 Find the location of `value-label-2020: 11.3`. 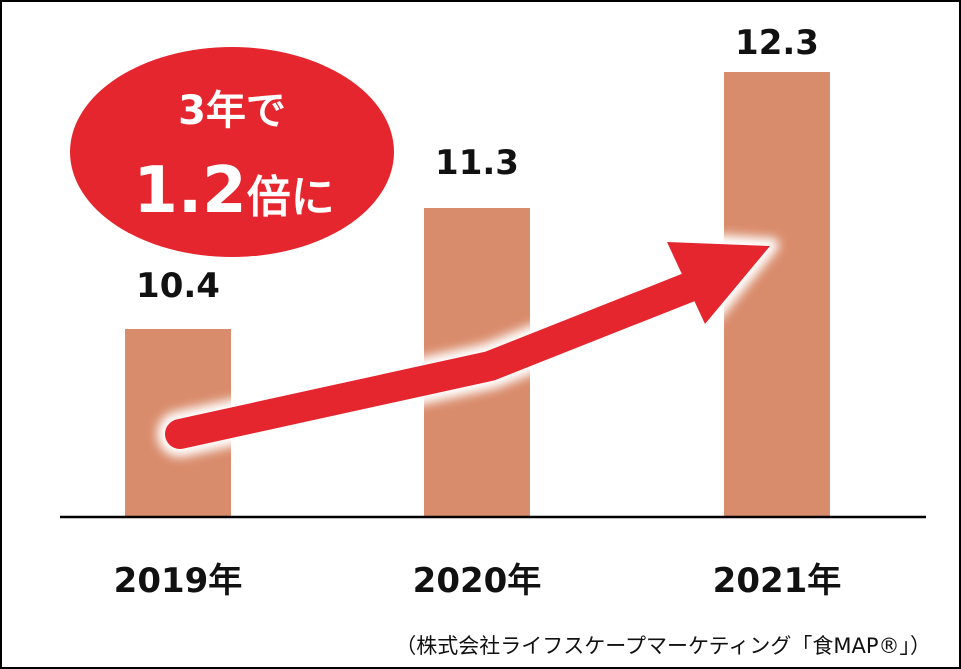

value-label-2020: 11.3 is located at coordinates (477, 163).